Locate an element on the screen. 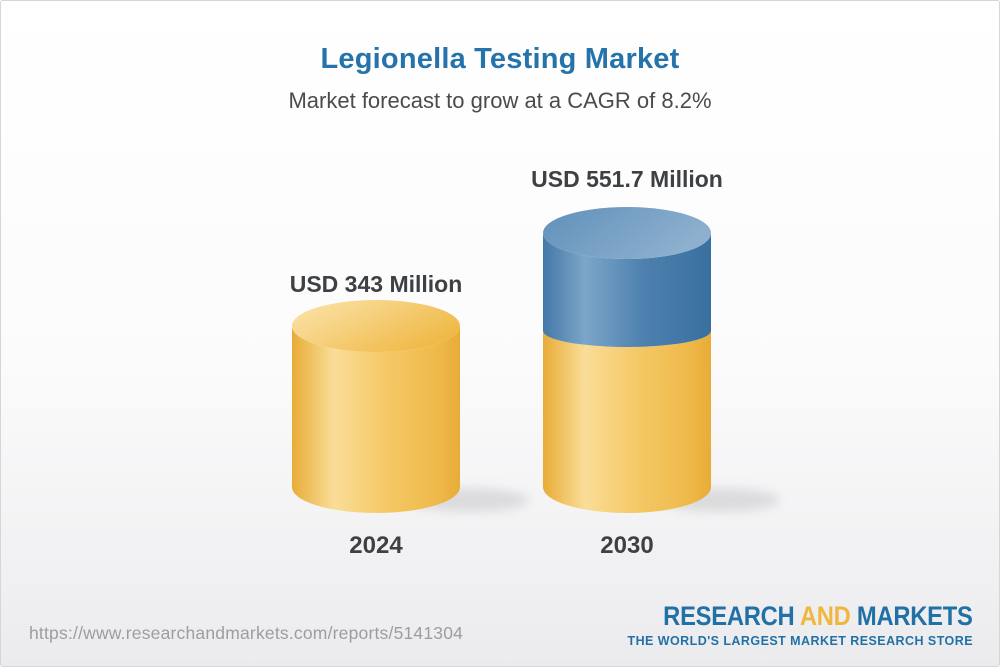  page-title: Legionella Testing Market is located at coordinates (500, 59).